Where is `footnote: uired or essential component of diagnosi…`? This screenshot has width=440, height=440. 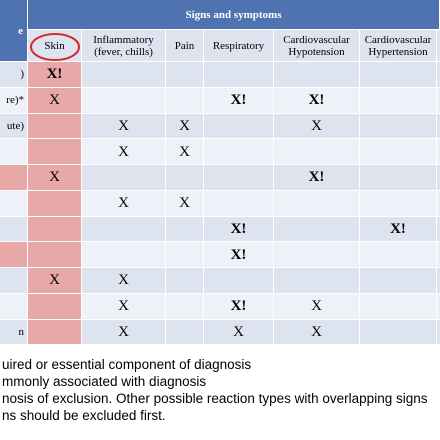 footnote: uired or essential component of diagnosi… is located at coordinates (127, 364).